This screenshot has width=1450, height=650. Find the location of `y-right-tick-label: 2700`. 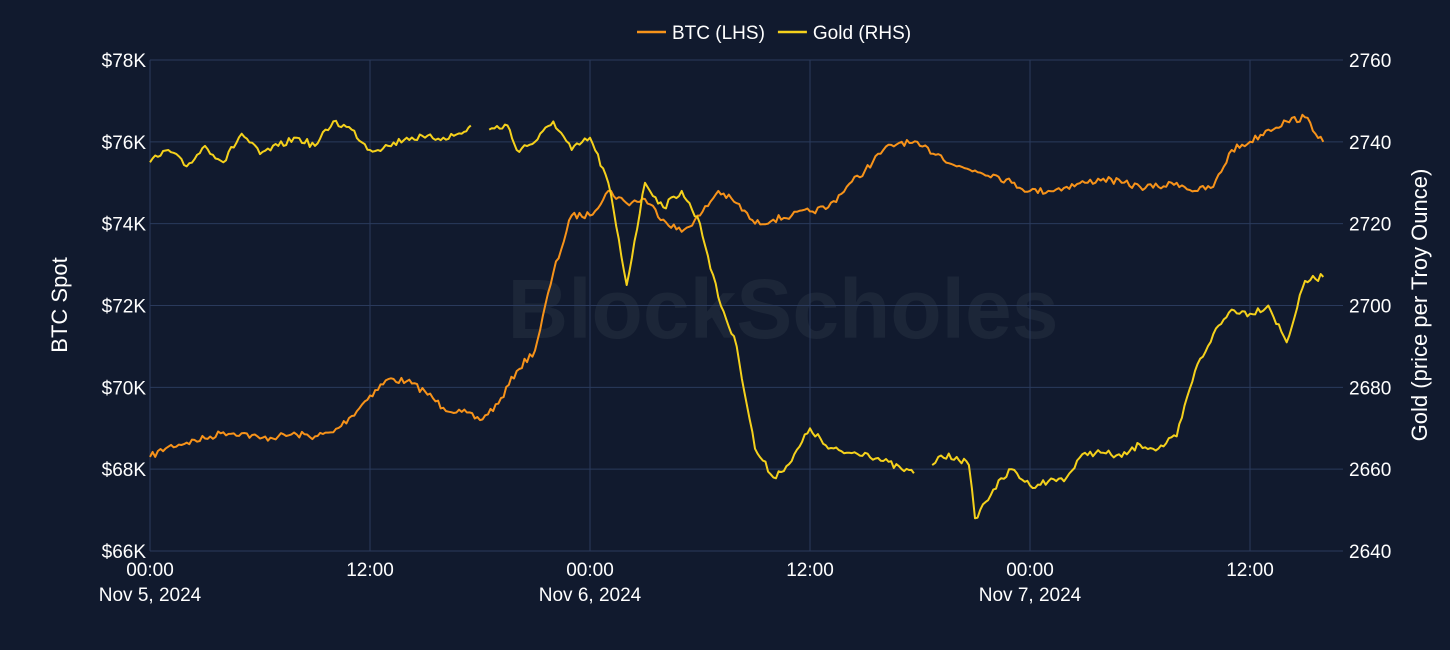

y-right-tick-label: 2700 is located at coordinates (1370, 307).